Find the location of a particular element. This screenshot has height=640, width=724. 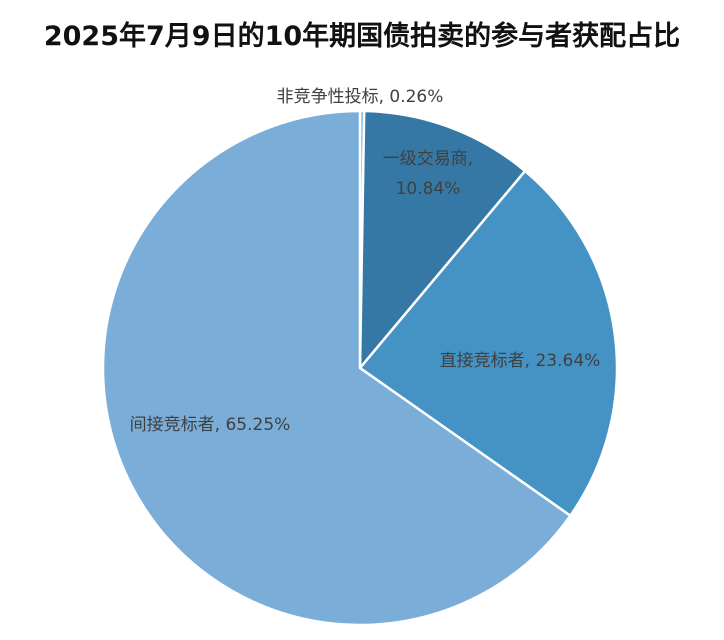

data-label-3: 直接竞标者, 23.64% is located at coordinates (520, 361).